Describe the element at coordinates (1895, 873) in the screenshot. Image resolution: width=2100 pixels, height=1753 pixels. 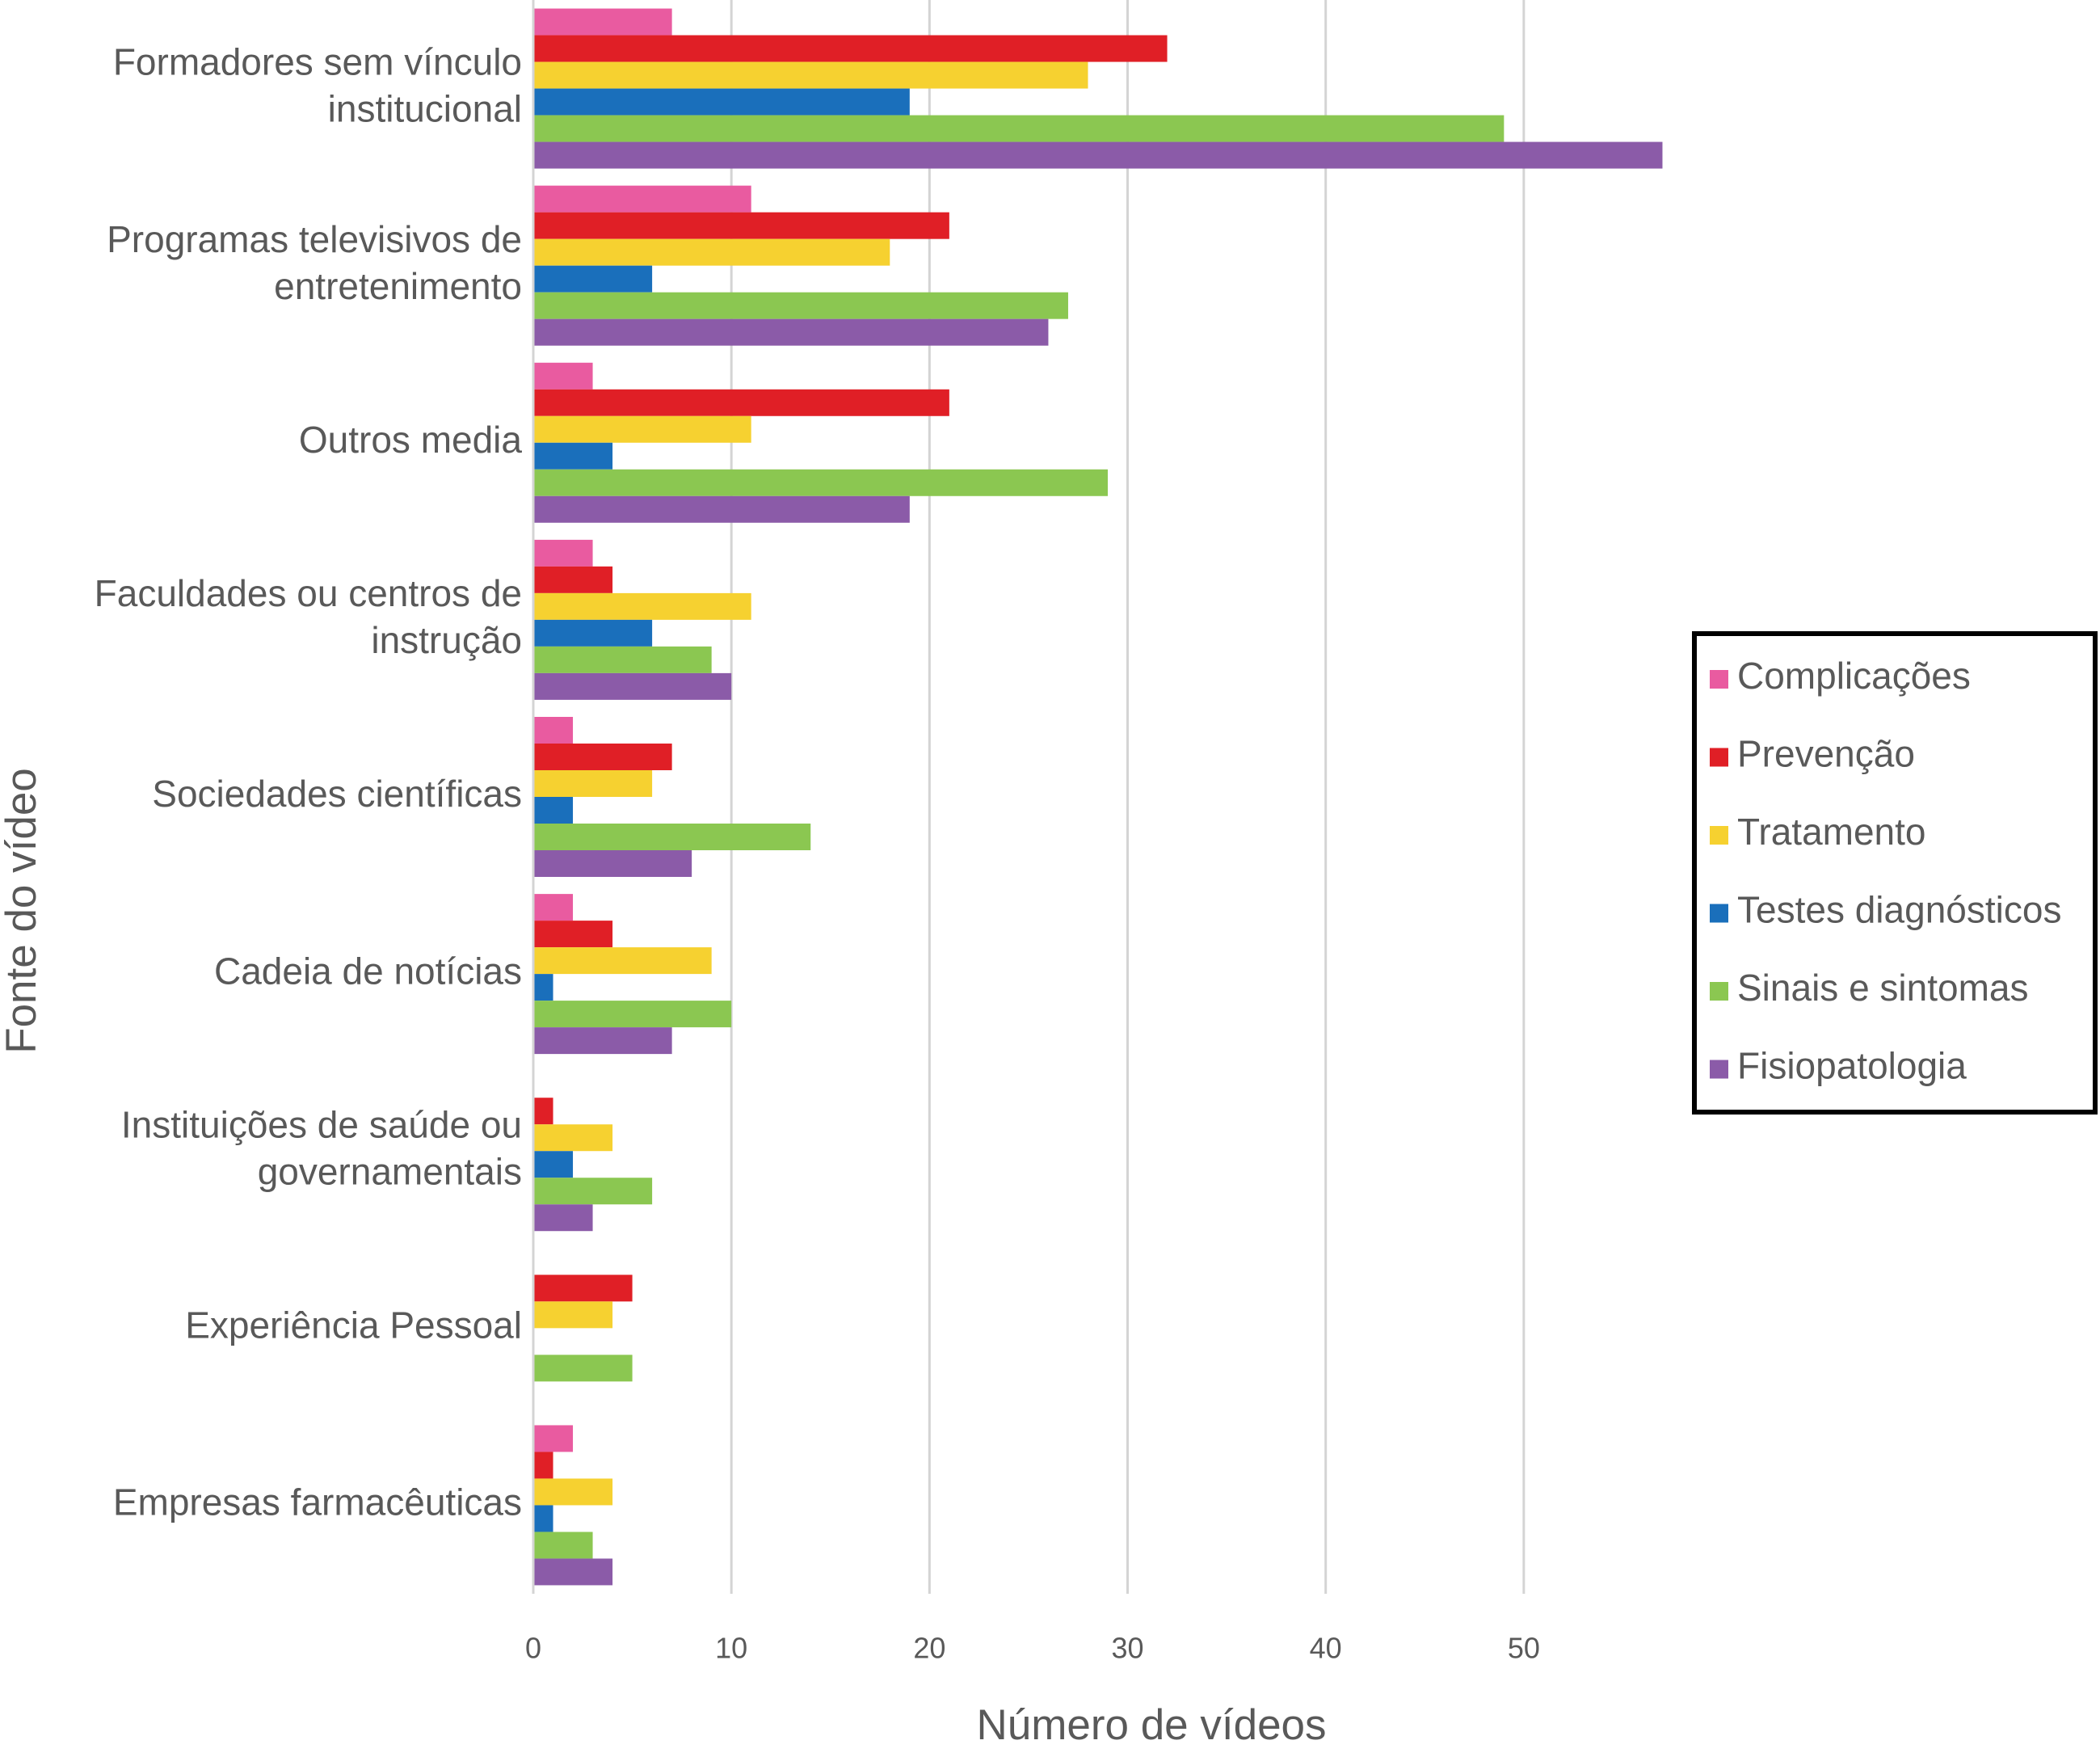
I see `legend-box` at that location.